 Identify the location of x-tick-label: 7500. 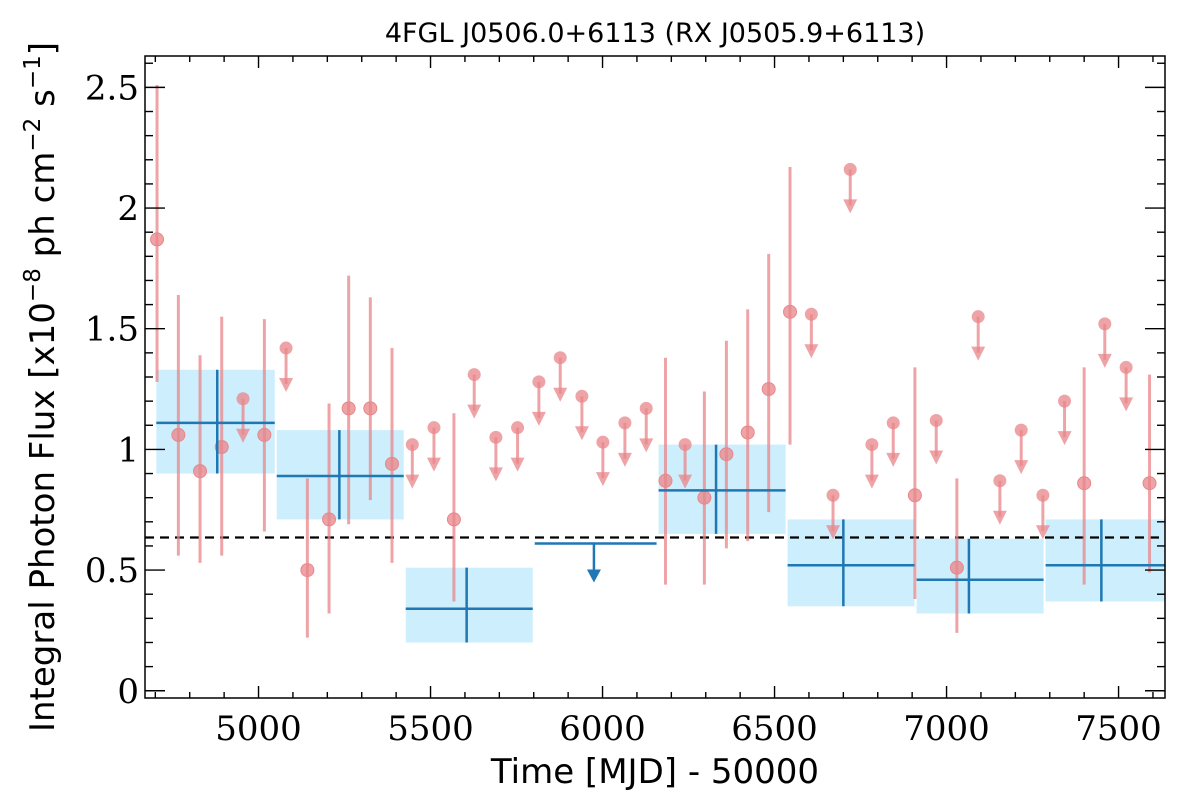
(1118, 729).